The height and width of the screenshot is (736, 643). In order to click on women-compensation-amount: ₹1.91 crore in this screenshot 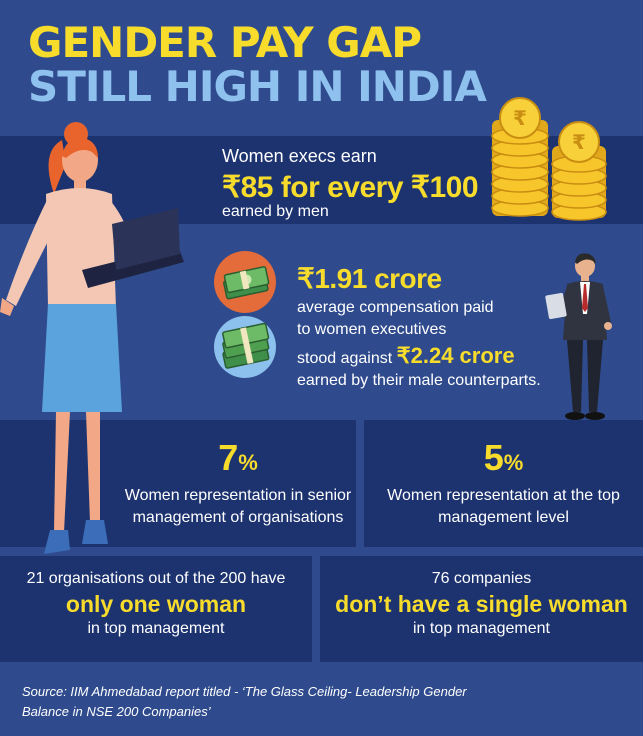, I will do `click(369, 278)`.